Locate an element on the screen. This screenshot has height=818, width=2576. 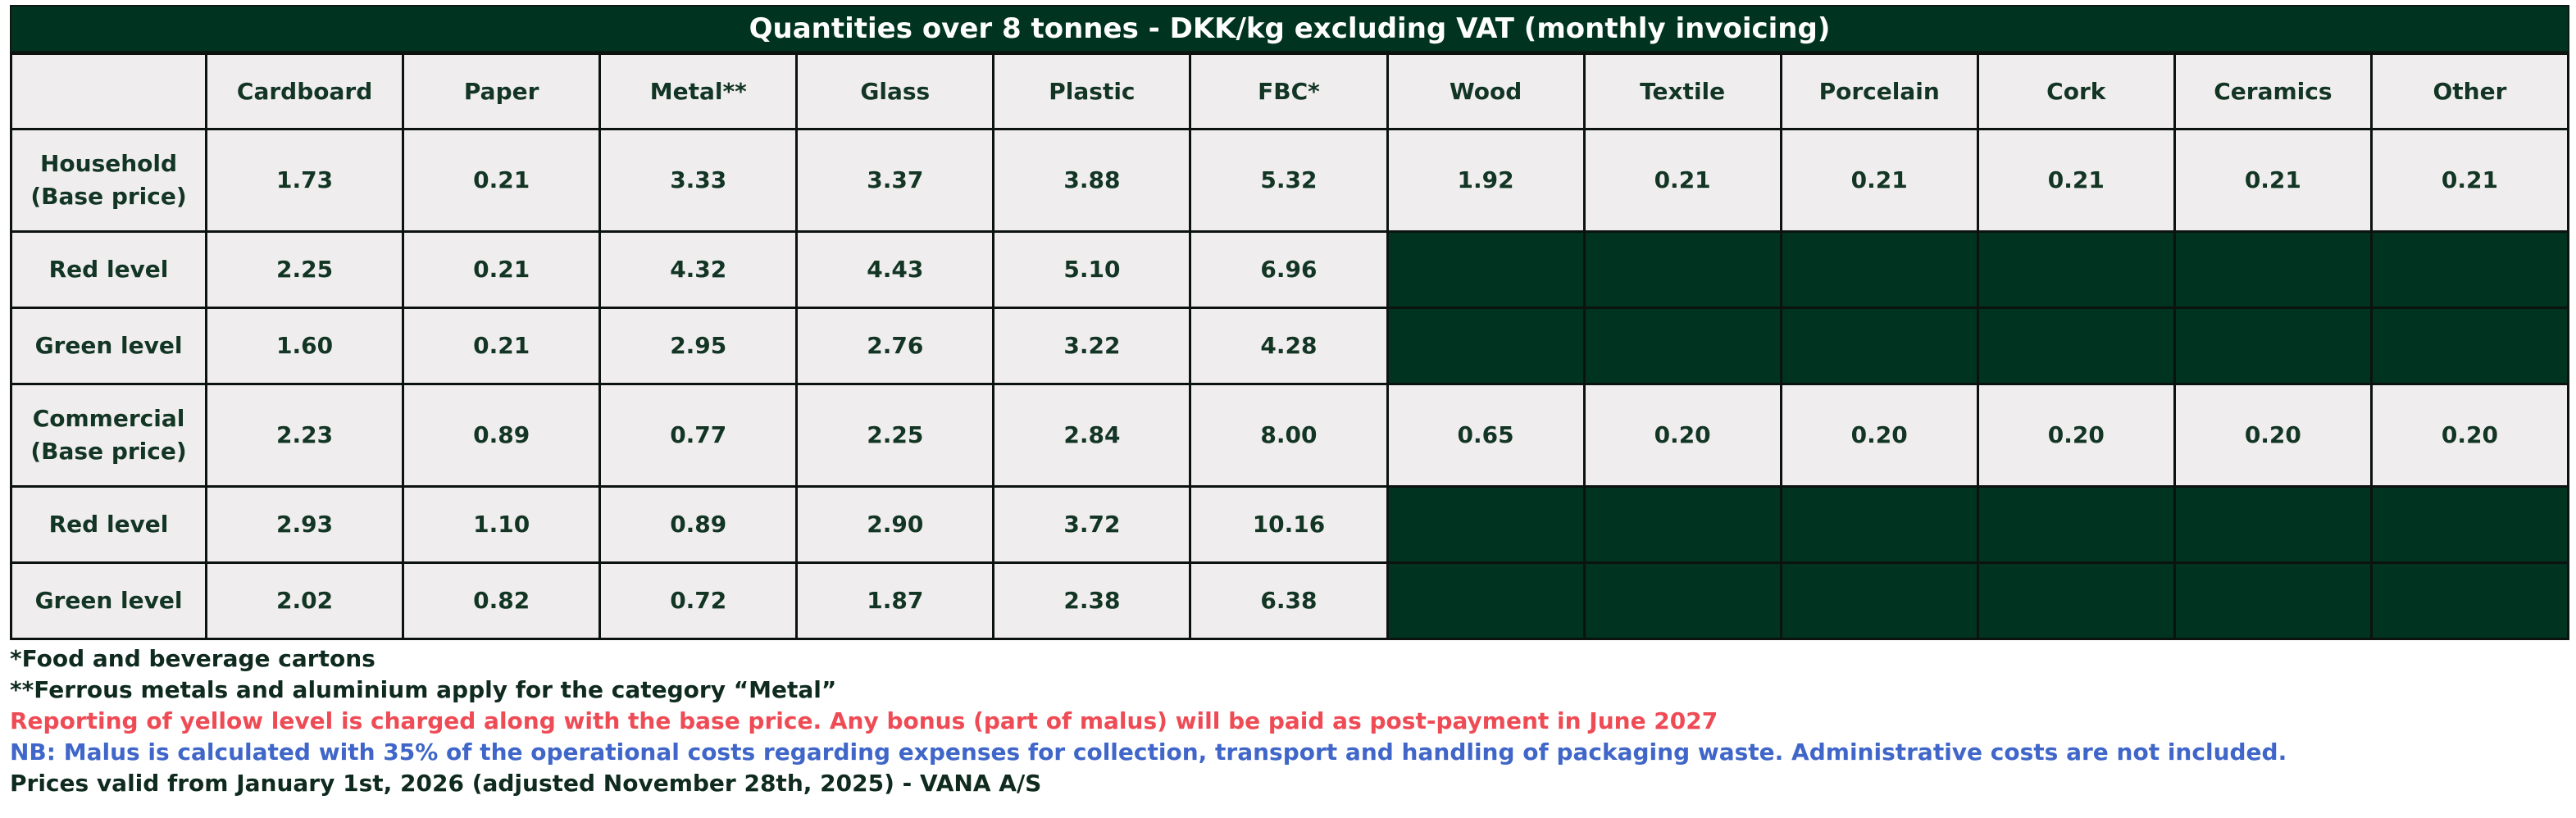
price-cell: 4.32 is located at coordinates (698, 270).